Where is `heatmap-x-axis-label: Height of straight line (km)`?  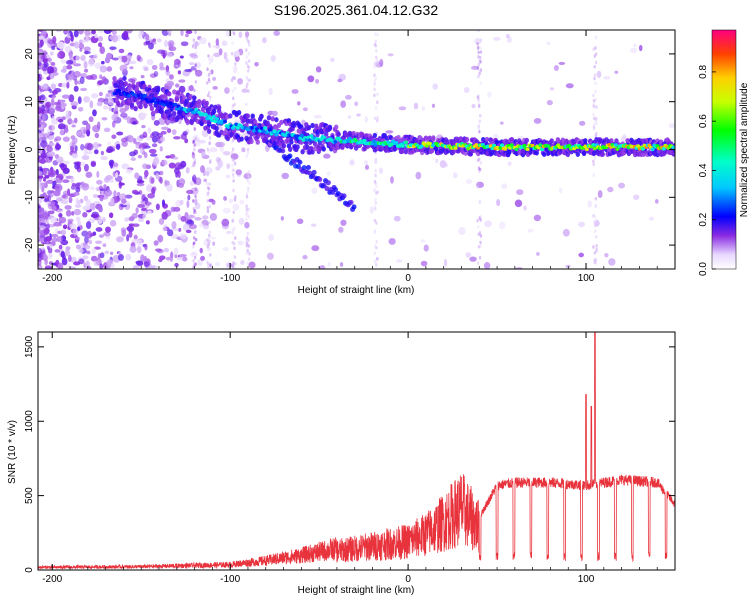
heatmap-x-axis-label: Height of straight line (km) is located at coordinates (356, 290).